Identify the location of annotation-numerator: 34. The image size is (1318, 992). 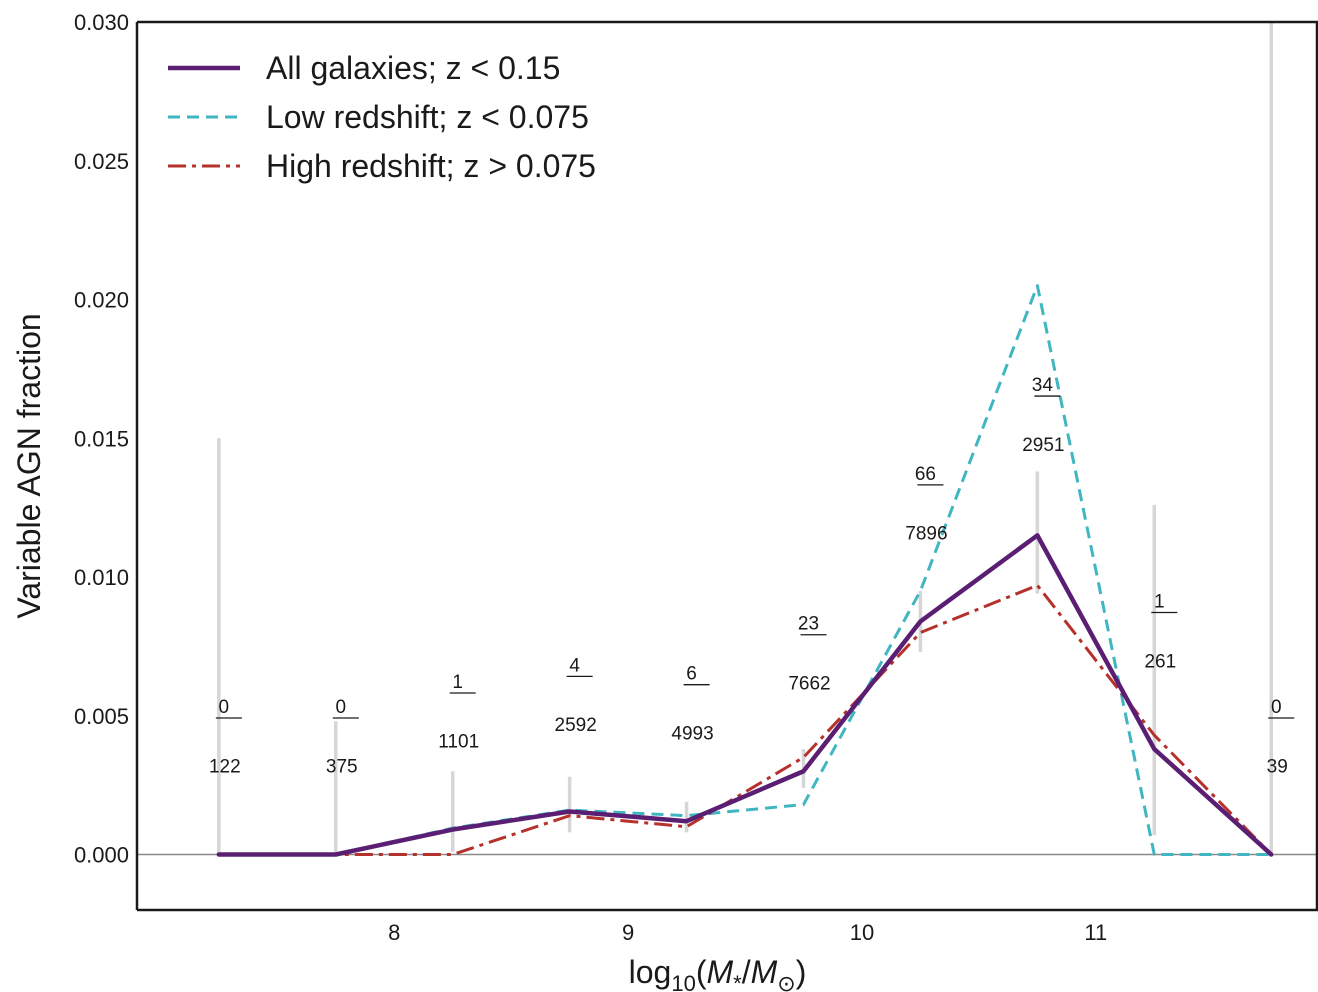
(1043, 385).